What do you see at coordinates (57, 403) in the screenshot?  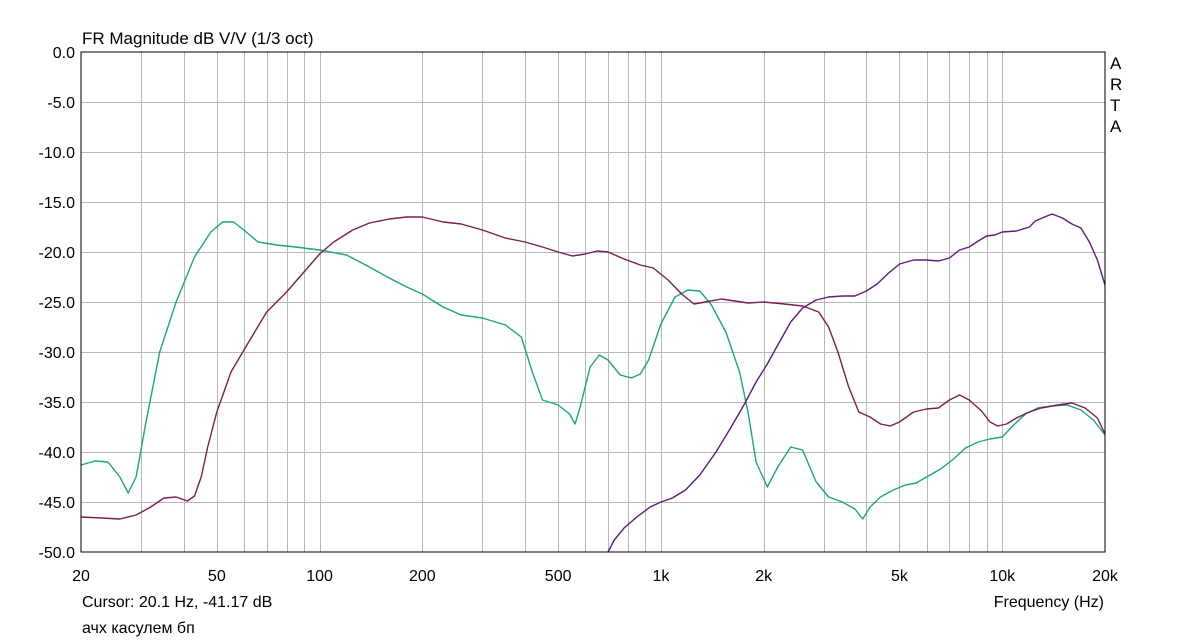 I see `y-tick-label: -35.0` at bounding box center [57, 403].